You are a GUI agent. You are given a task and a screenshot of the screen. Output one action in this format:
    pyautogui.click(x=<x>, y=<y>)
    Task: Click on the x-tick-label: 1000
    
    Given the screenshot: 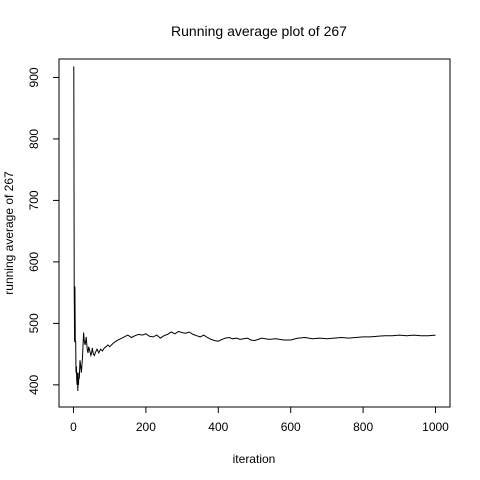 What is the action you would take?
    pyautogui.click(x=435, y=427)
    